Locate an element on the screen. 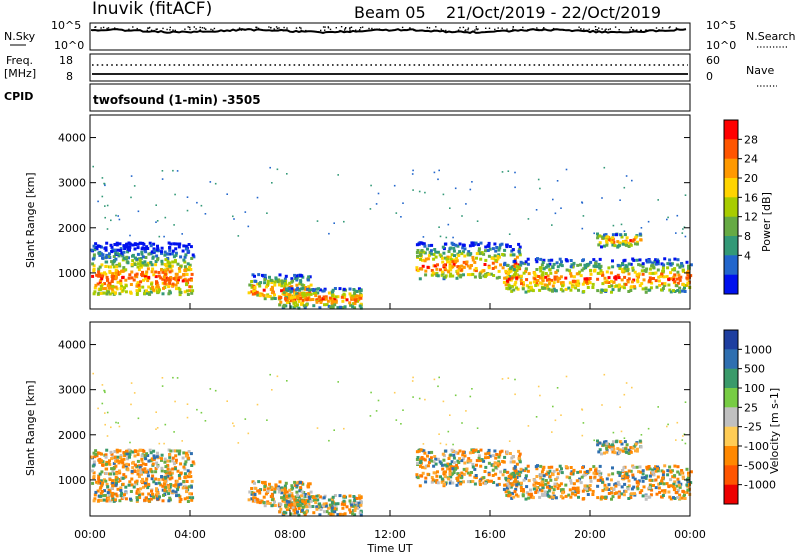 Image resolution: width=800 pixels, height=554 pixels. colorbar-tick-label: -500 is located at coordinates (756, 465).